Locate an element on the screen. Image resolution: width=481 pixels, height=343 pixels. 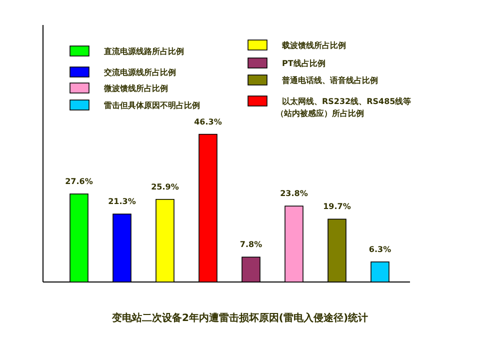
legend-label: 交流电源线所占比例 is located at coordinates (139, 72).